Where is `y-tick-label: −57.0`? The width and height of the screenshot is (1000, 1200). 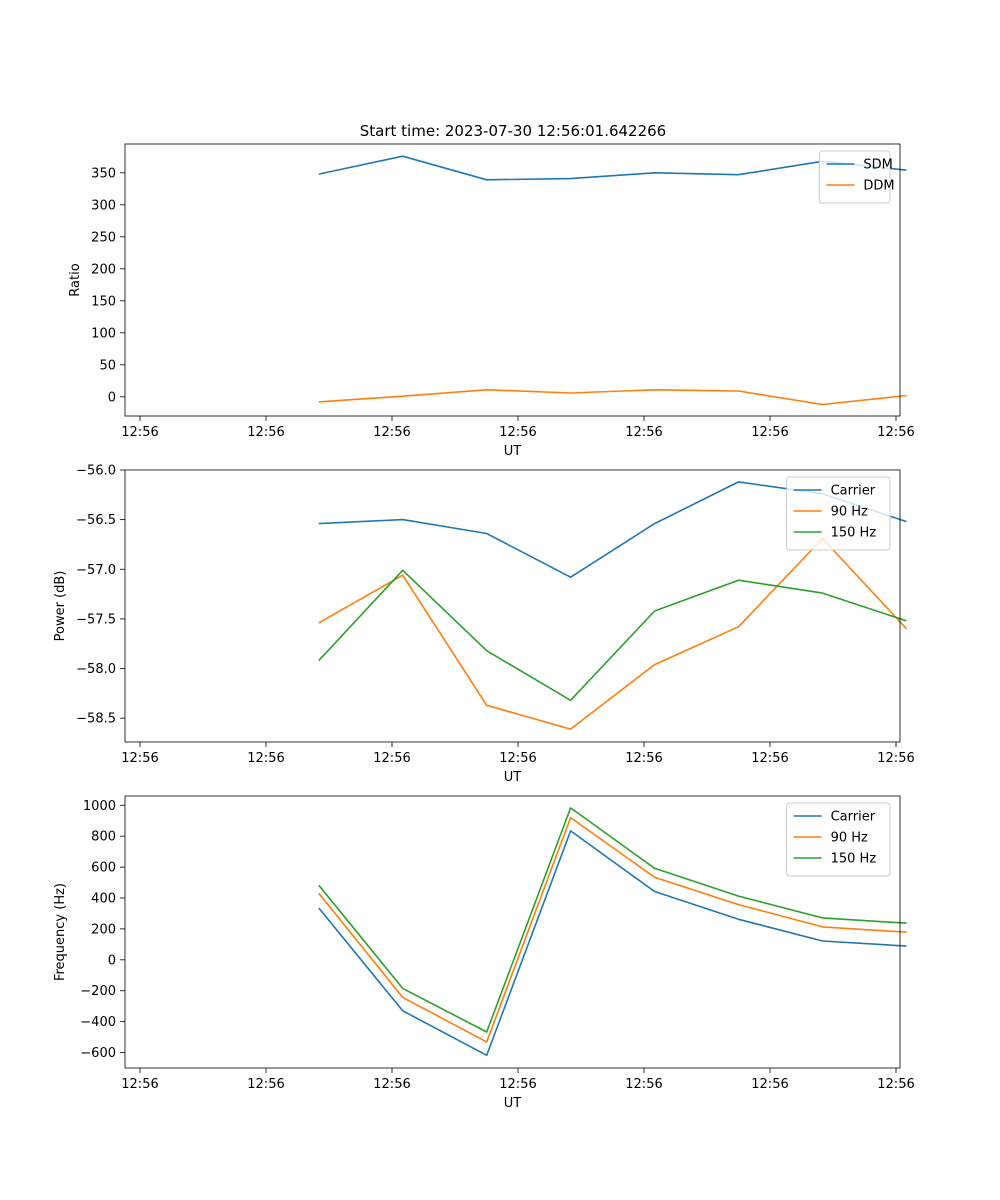
y-tick-label: −57.0 is located at coordinates (96, 570).